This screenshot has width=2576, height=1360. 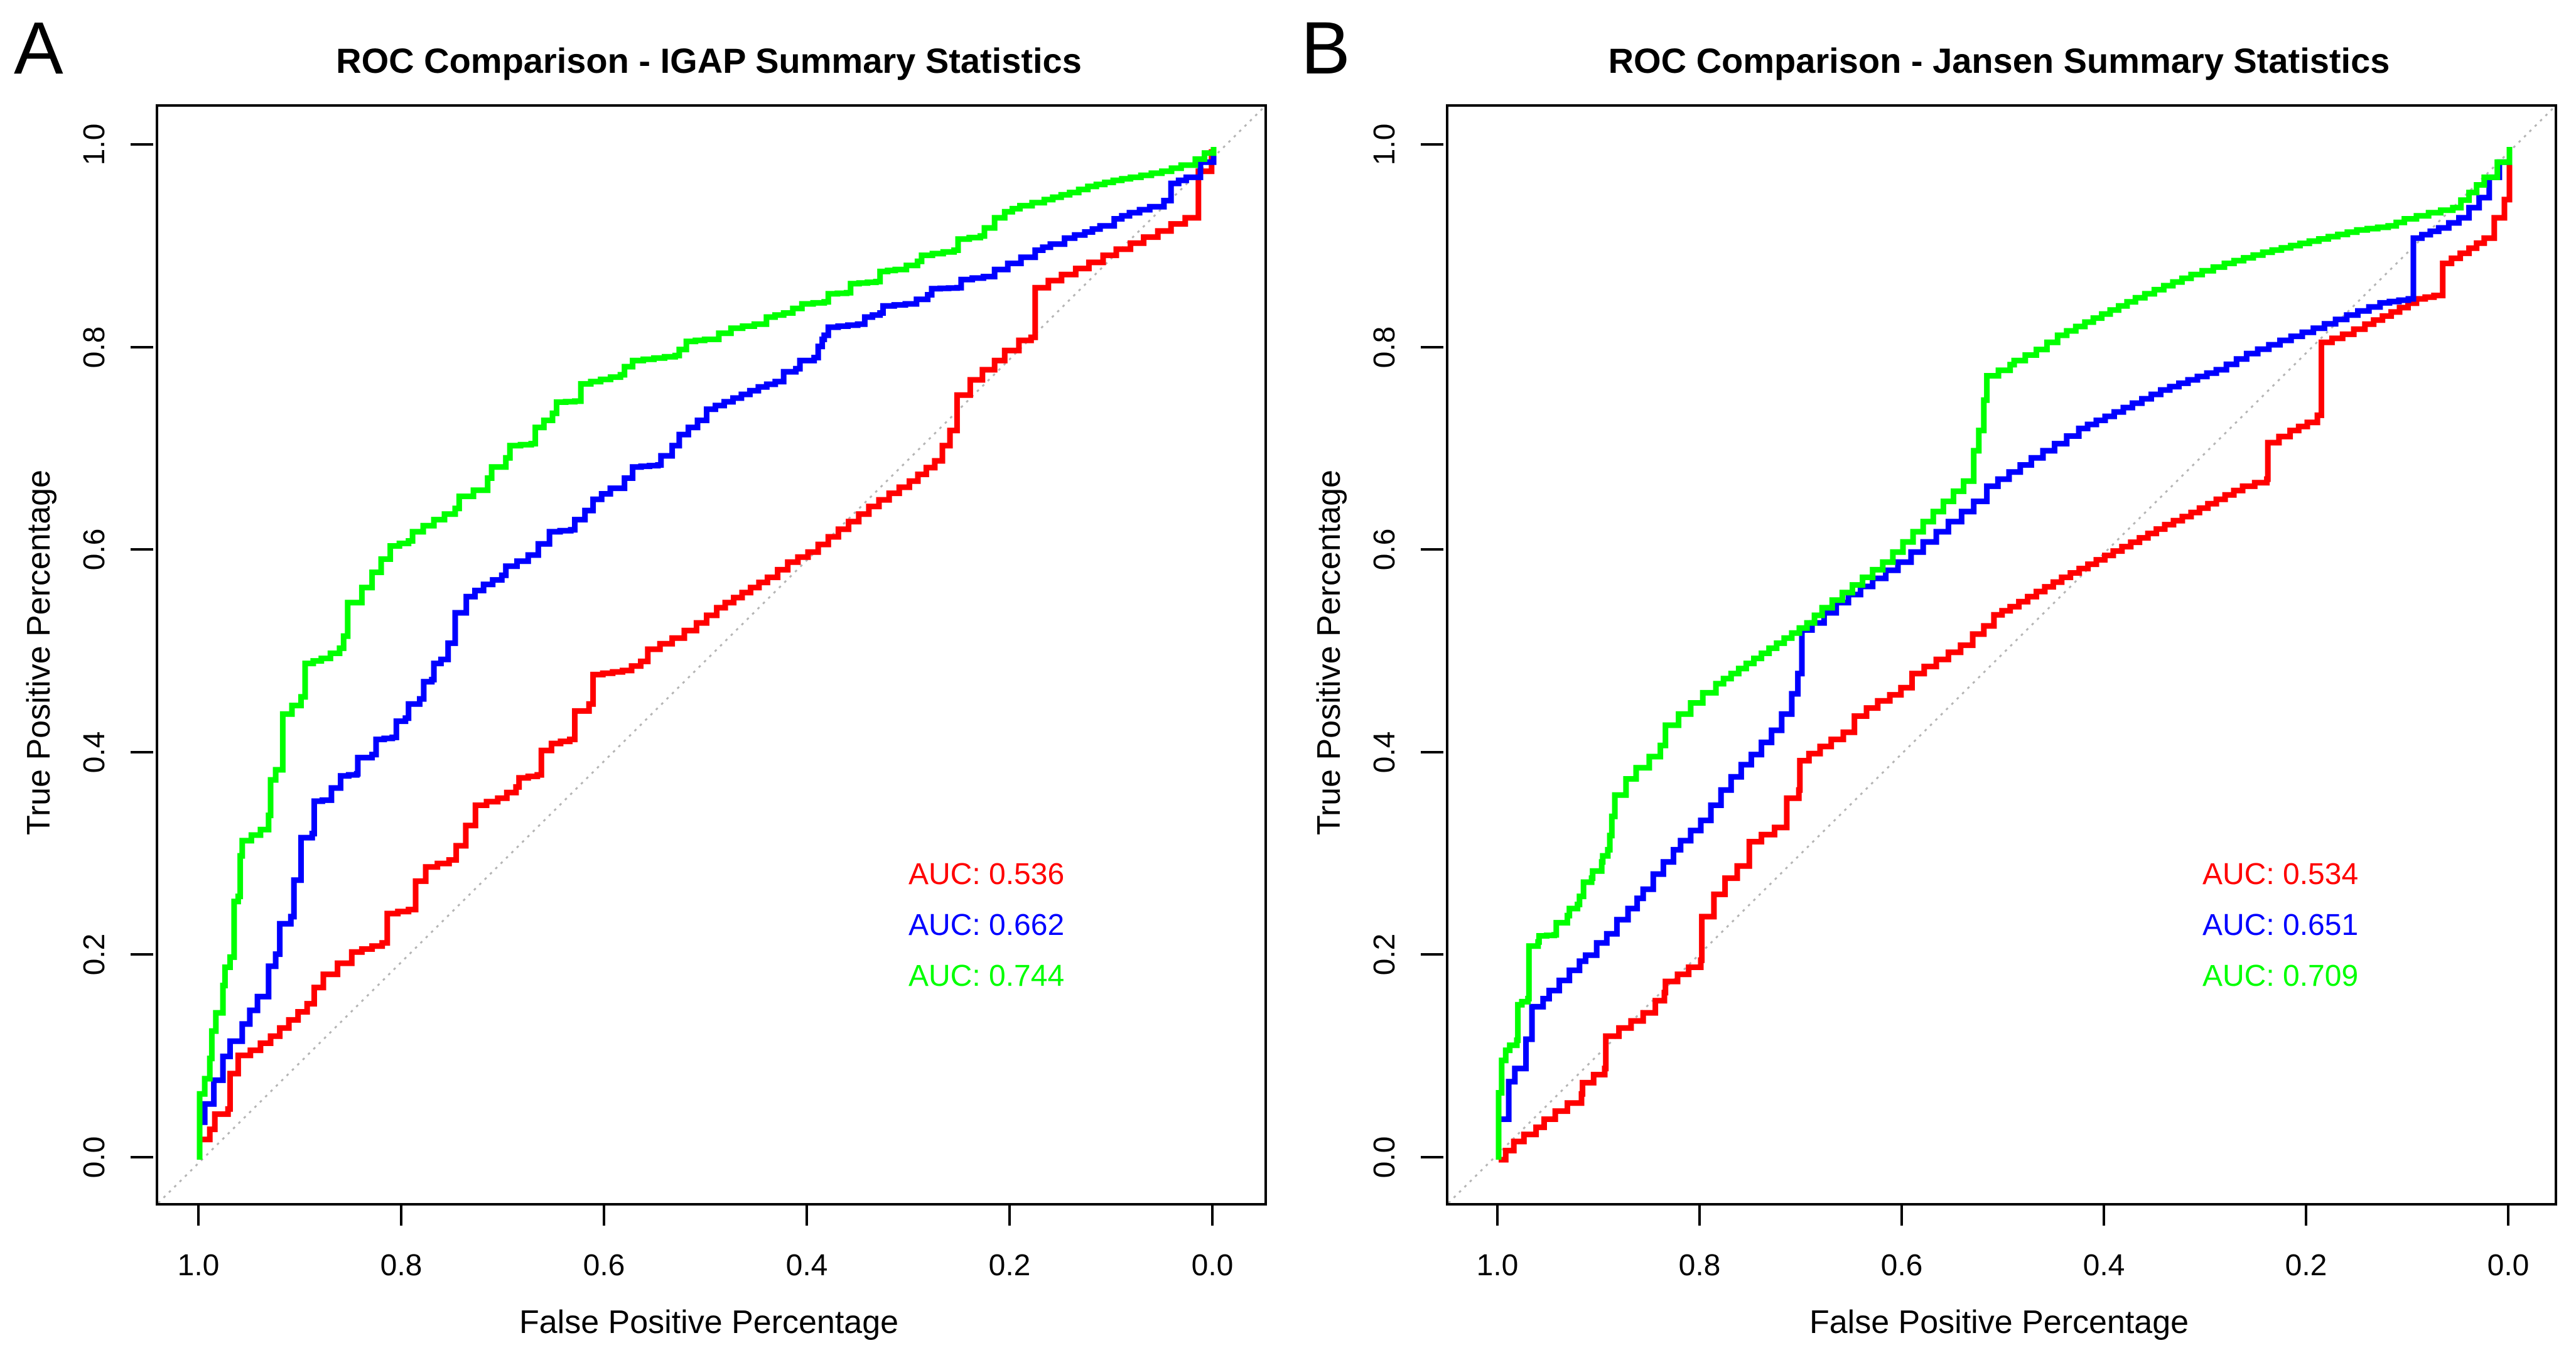 I want to click on panel-a-xaxis-label: False Positive Percentage, so click(x=709, y=1322).